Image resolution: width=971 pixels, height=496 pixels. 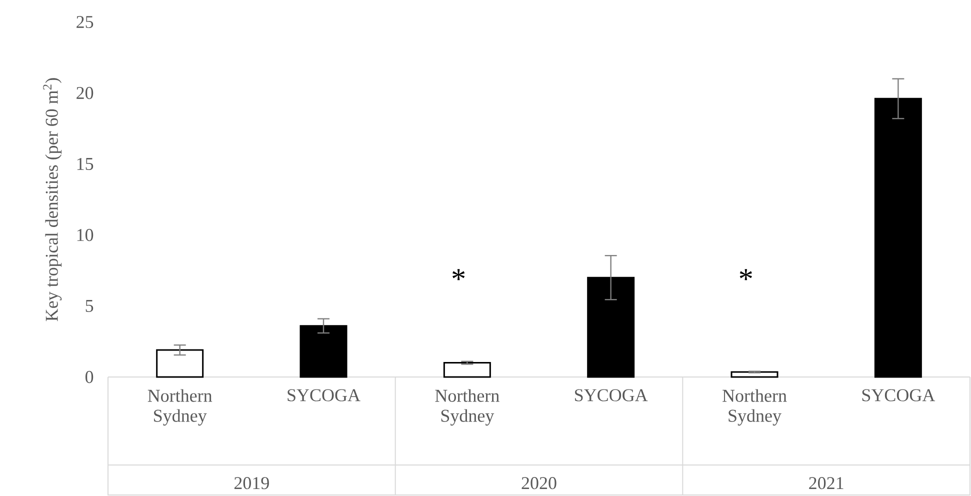 I want to click on y-tick-label: 15, so click(x=85, y=164).